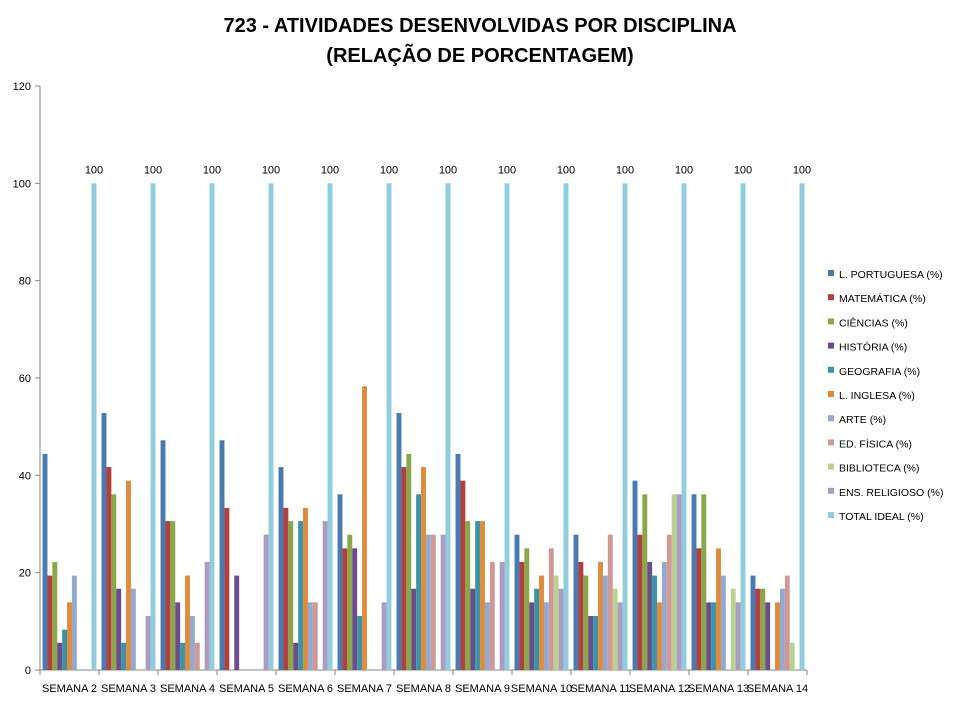 This screenshot has width=960, height=725. I want to click on x-tick-label: SEMANA 7, so click(364, 689).